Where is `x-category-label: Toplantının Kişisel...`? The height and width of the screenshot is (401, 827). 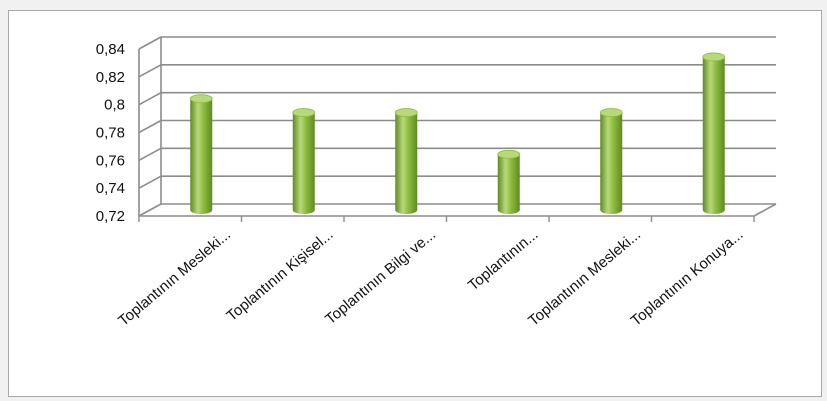
x-category-label: Toplantının Kişisel... is located at coordinates (279, 275).